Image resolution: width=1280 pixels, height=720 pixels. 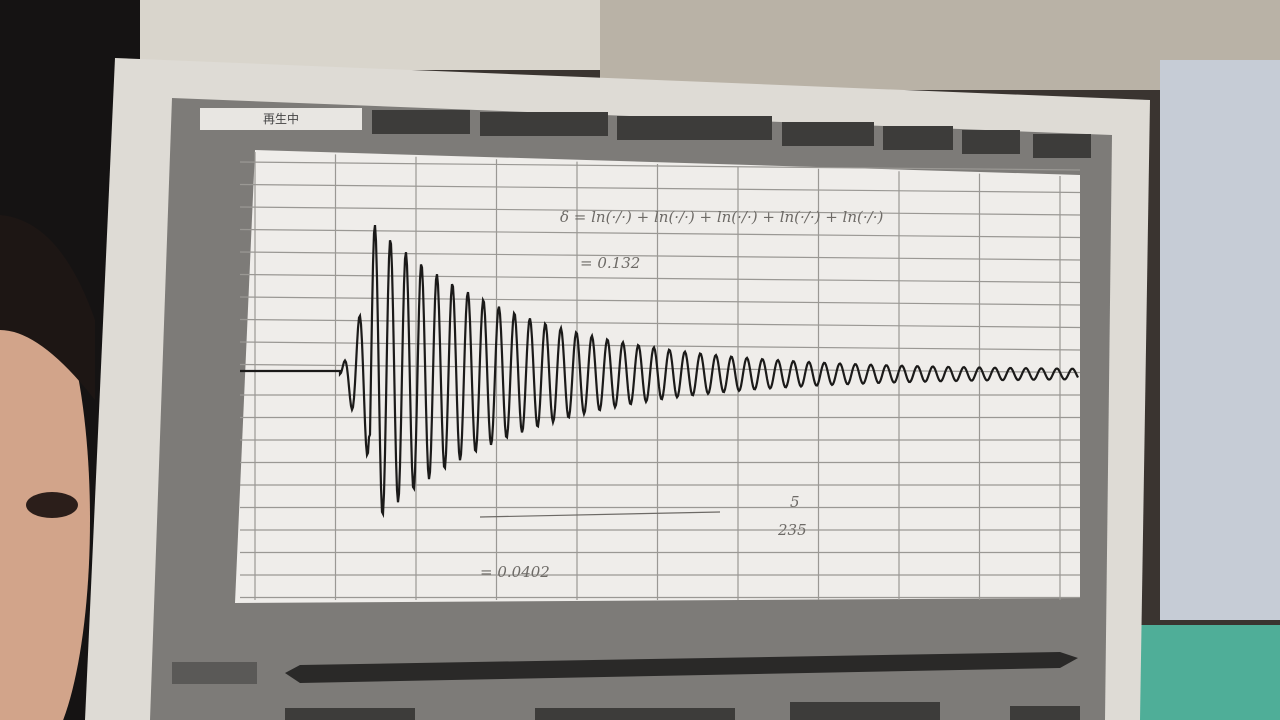 I want to click on bottom-buttons, so click(x=682, y=711).